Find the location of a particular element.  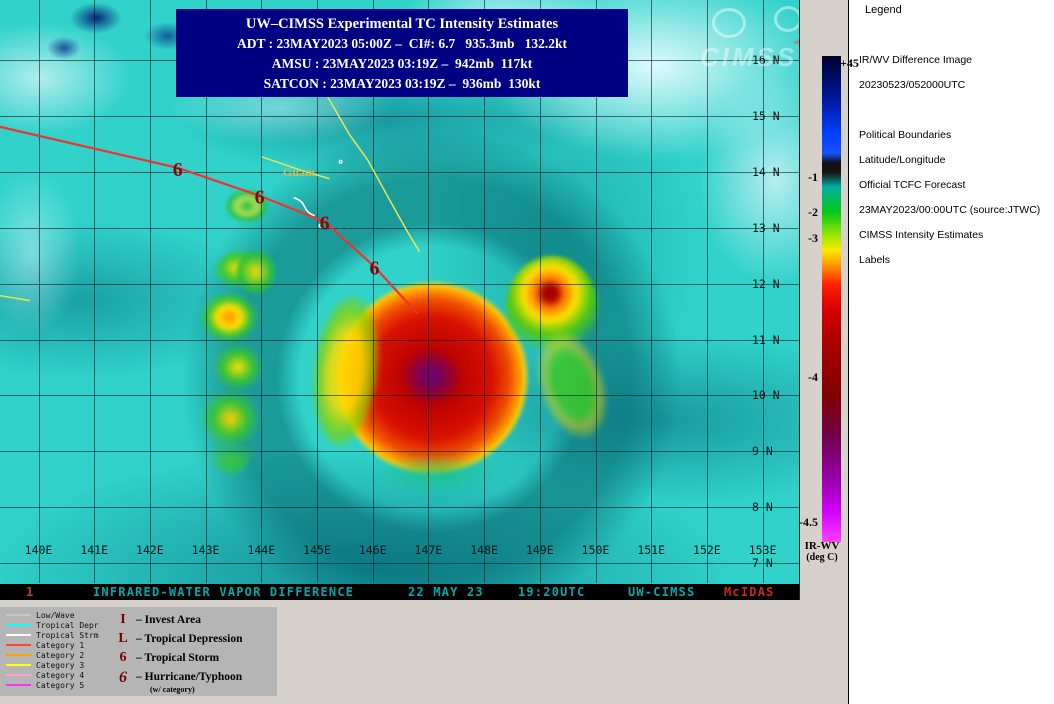

legend-item: IR/WV Difference Image is located at coordinates (916, 60).